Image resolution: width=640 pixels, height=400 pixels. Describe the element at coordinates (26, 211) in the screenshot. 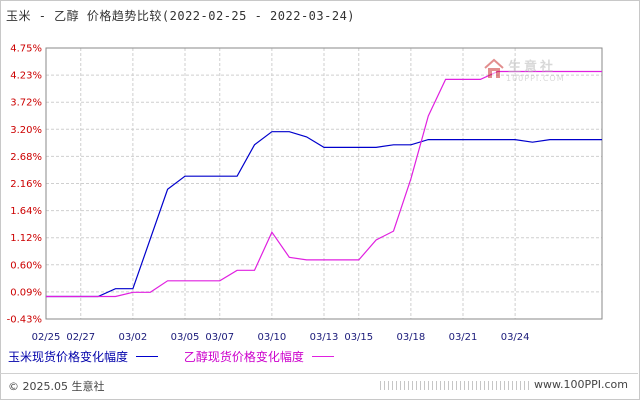

I see `y-tick-label: 1.64%` at that location.